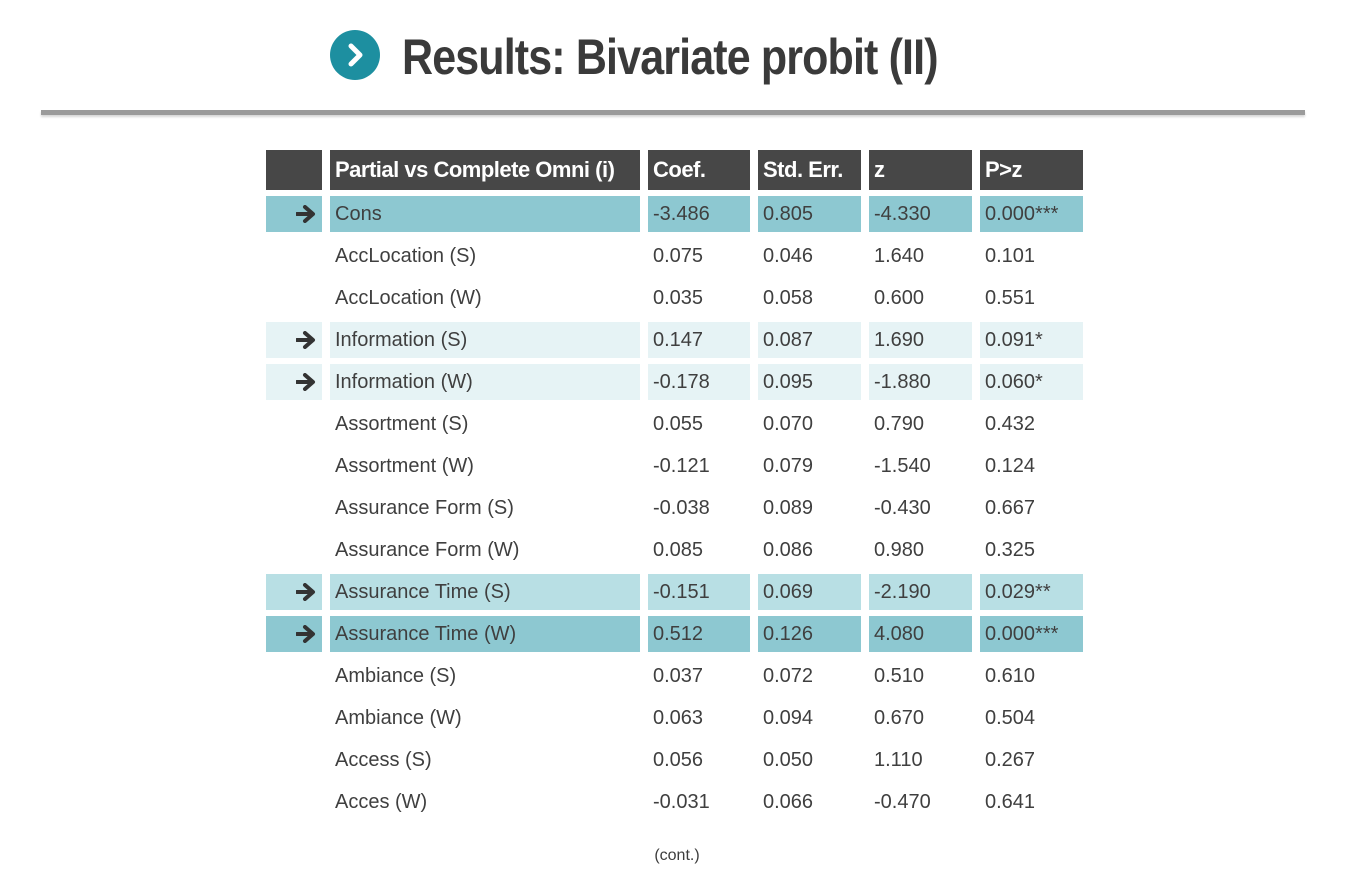  What do you see at coordinates (381, 801) in the screenshot?
I see `cell-variable: Acces (W)` at bounding box center [381, 801].